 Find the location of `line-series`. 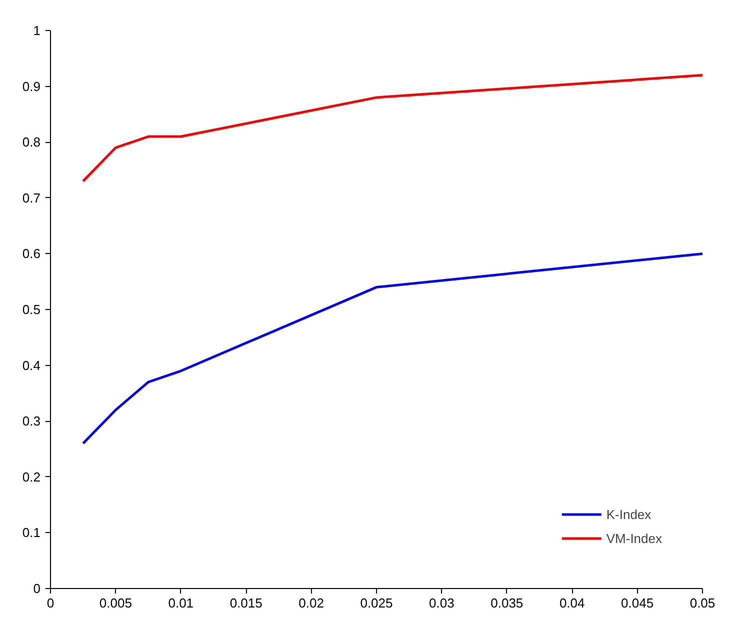

line-series is located at coordinates (392, 128).